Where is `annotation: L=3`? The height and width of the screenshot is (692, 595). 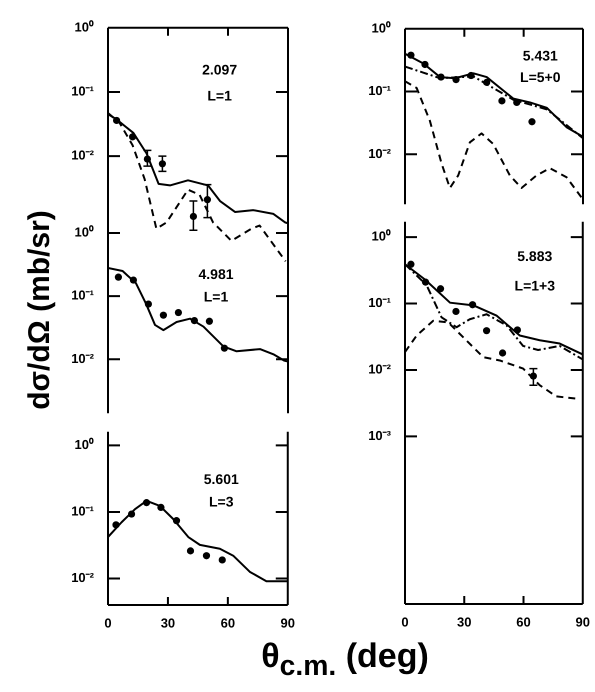
annotation: L=3 is located at coordinates (221, 502).